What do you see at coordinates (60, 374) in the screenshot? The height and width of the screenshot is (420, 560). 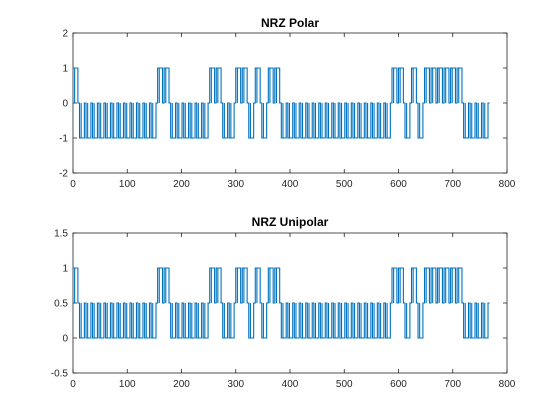 I see `y-tick-label: -0.5` at bounding box center [60, 374].